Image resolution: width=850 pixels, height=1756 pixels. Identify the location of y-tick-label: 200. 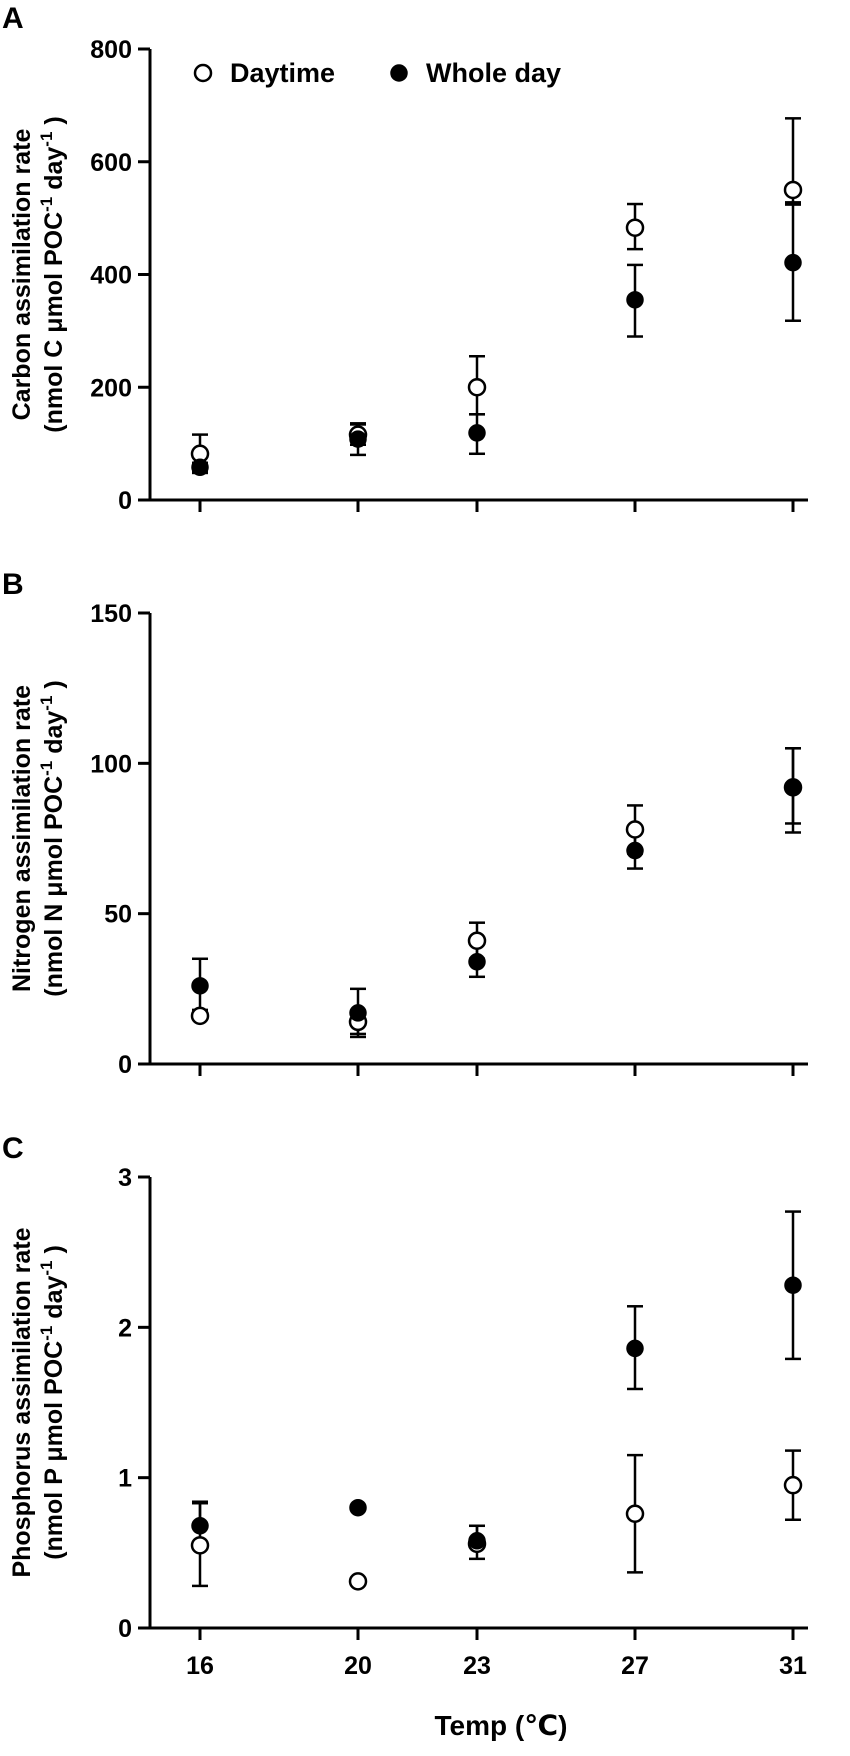
(111, 388).